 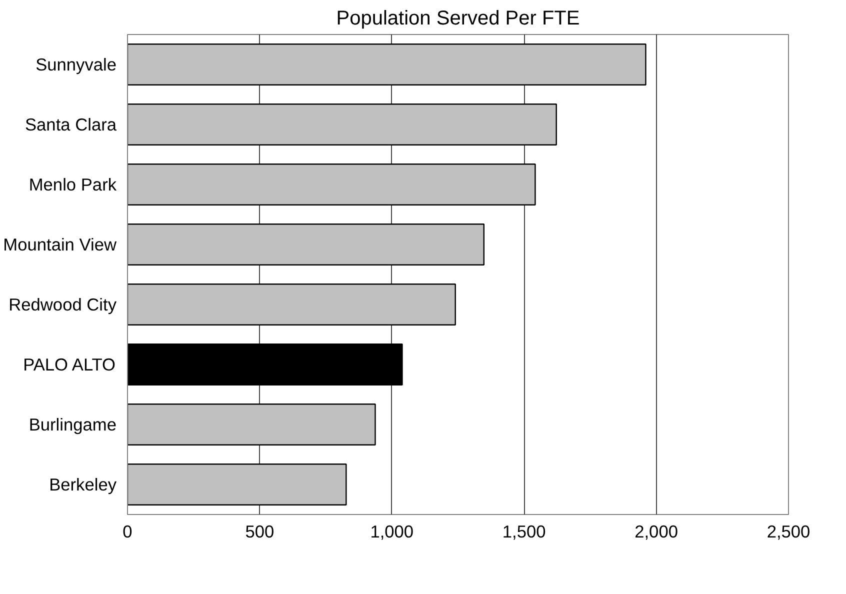 I want to click on y-tick-label: Sunnyvale, so click(x=76, y=64).